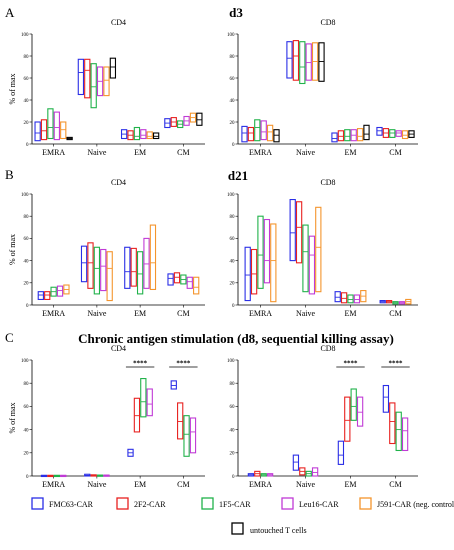 Image resolution: width=454 pixels, height=550 pixels. What do you see at coordinates (415, 504) in the screenshot?
I see `legend-label: J591-CAR (neg. control)` at bounding box center [415, 504].